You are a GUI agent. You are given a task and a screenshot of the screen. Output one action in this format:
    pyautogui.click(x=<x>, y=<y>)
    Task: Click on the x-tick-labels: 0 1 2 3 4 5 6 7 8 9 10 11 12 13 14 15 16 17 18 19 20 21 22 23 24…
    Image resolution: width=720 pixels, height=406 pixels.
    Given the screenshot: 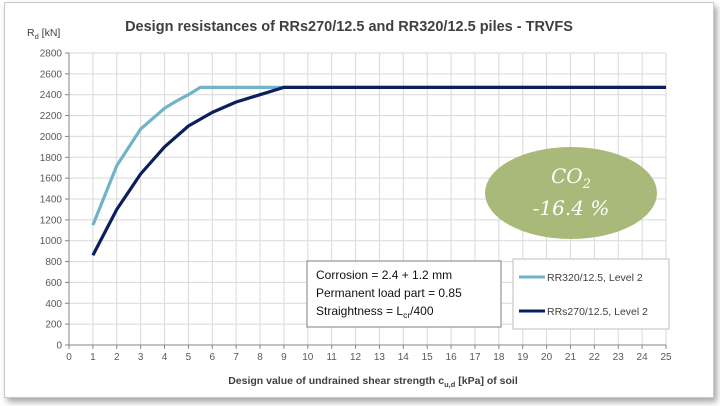 What is the action you would take?
    pyautogui.click(x=369, y=357)
    